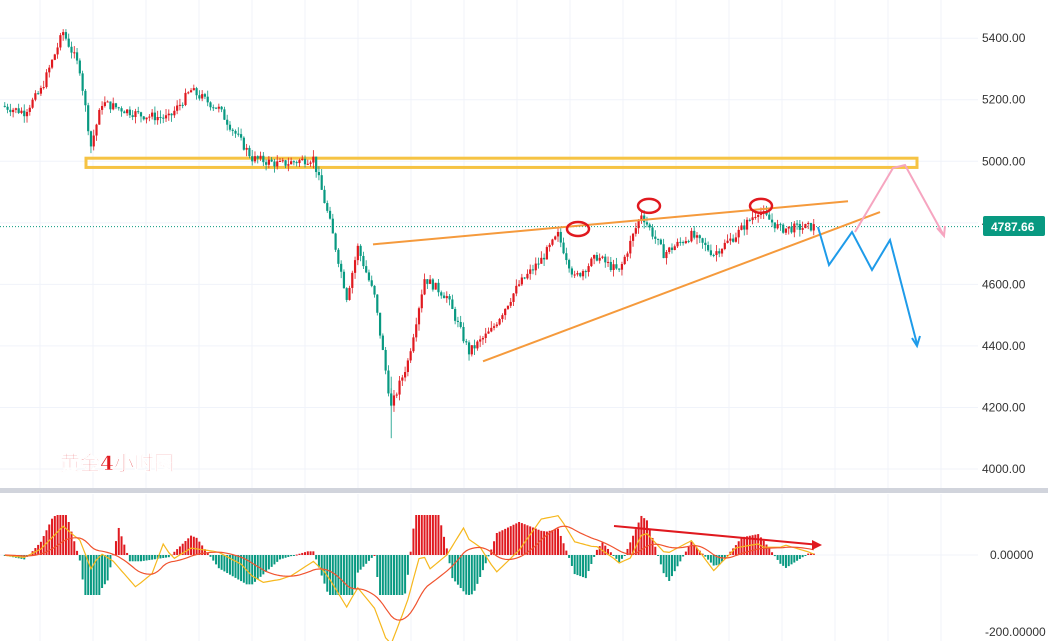  Describe the element at coordinates (717, 535) in the screenshot. I see `divergence-arrow` at that location.